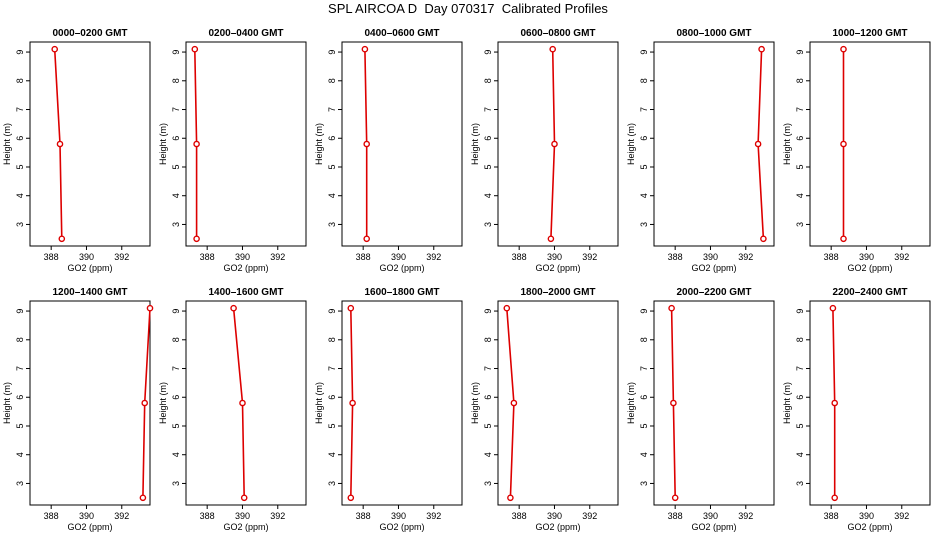 The image size is (936, 540). What do you see at coordinates (869, 33) in the screenshot?
I see `panel-title: 1000–1200 GMT` at bounding box center [869, 33].